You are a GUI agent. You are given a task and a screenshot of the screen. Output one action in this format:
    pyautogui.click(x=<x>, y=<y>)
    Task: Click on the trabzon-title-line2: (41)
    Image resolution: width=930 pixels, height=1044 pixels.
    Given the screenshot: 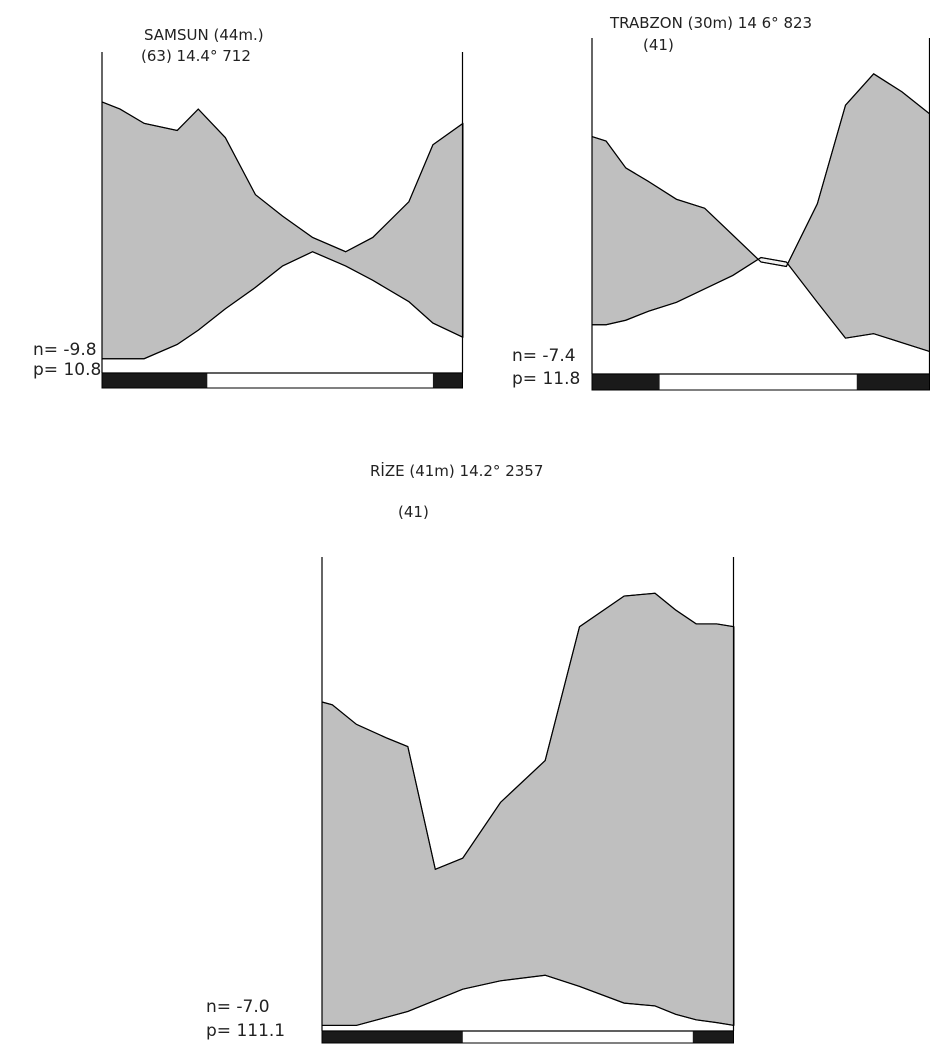 What is the action you would take?
    pyautogui.click(x=658, y=45)
    